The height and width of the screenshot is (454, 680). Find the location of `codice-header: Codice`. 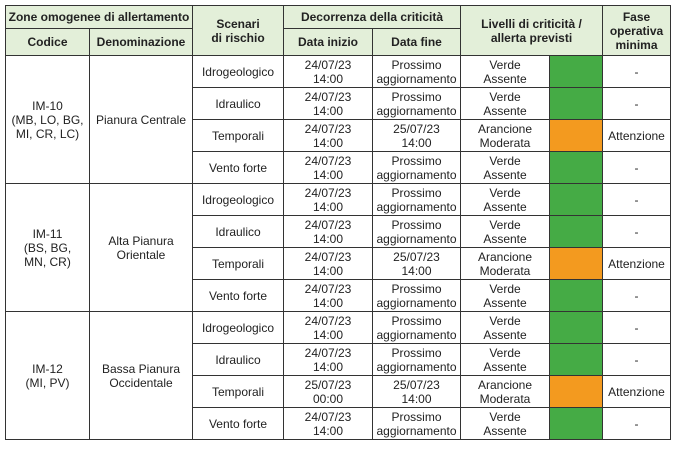

codice-header: Codice is located at coordinates (47, 42).